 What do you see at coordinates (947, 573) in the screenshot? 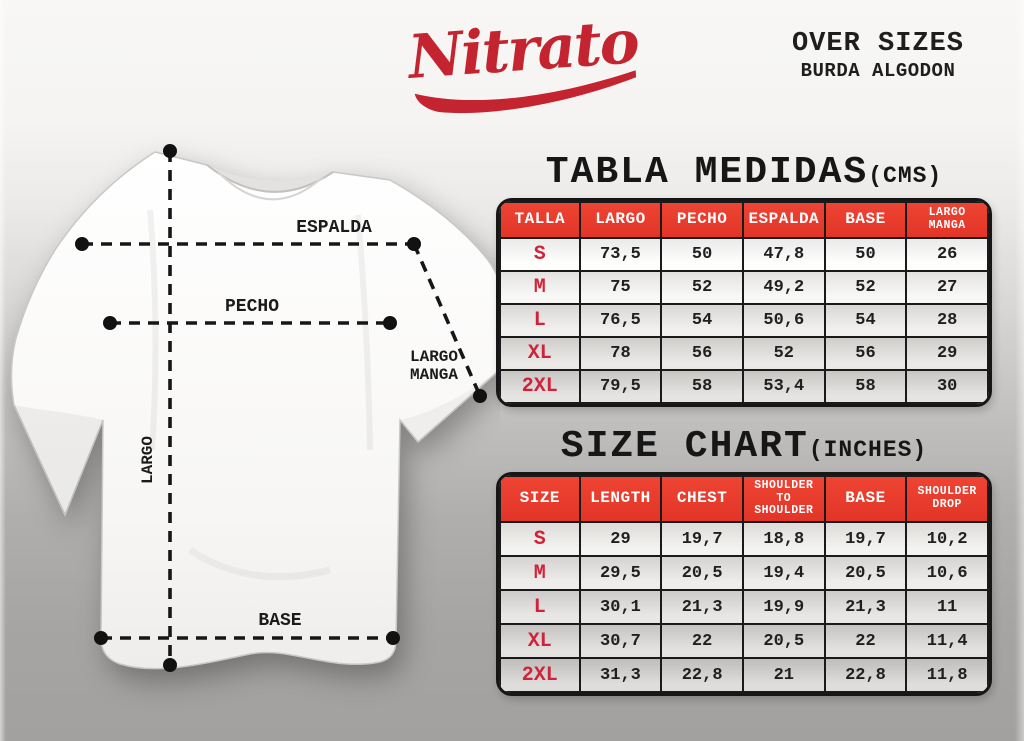
I see `value-cell: 10,6` at bounding box center [947, 573].